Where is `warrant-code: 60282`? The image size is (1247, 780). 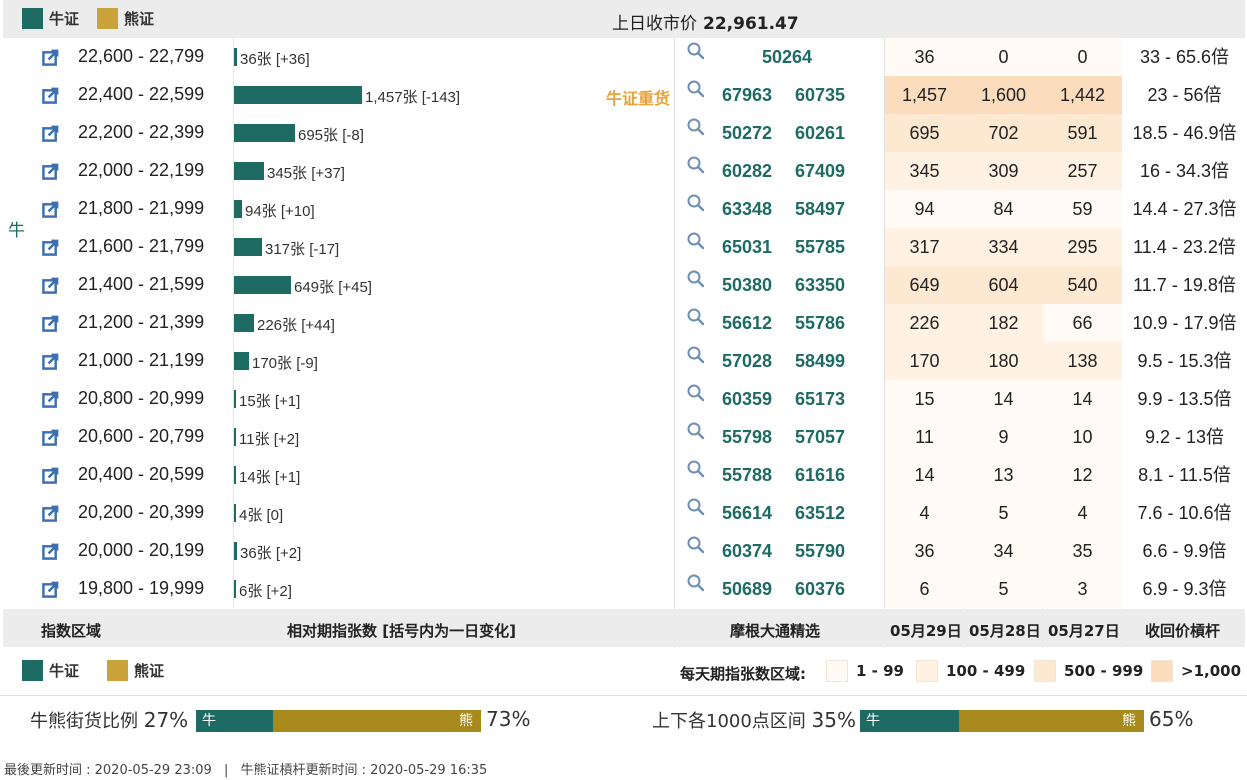
warrant-code: 60282 is located at coordinates (747, 171).